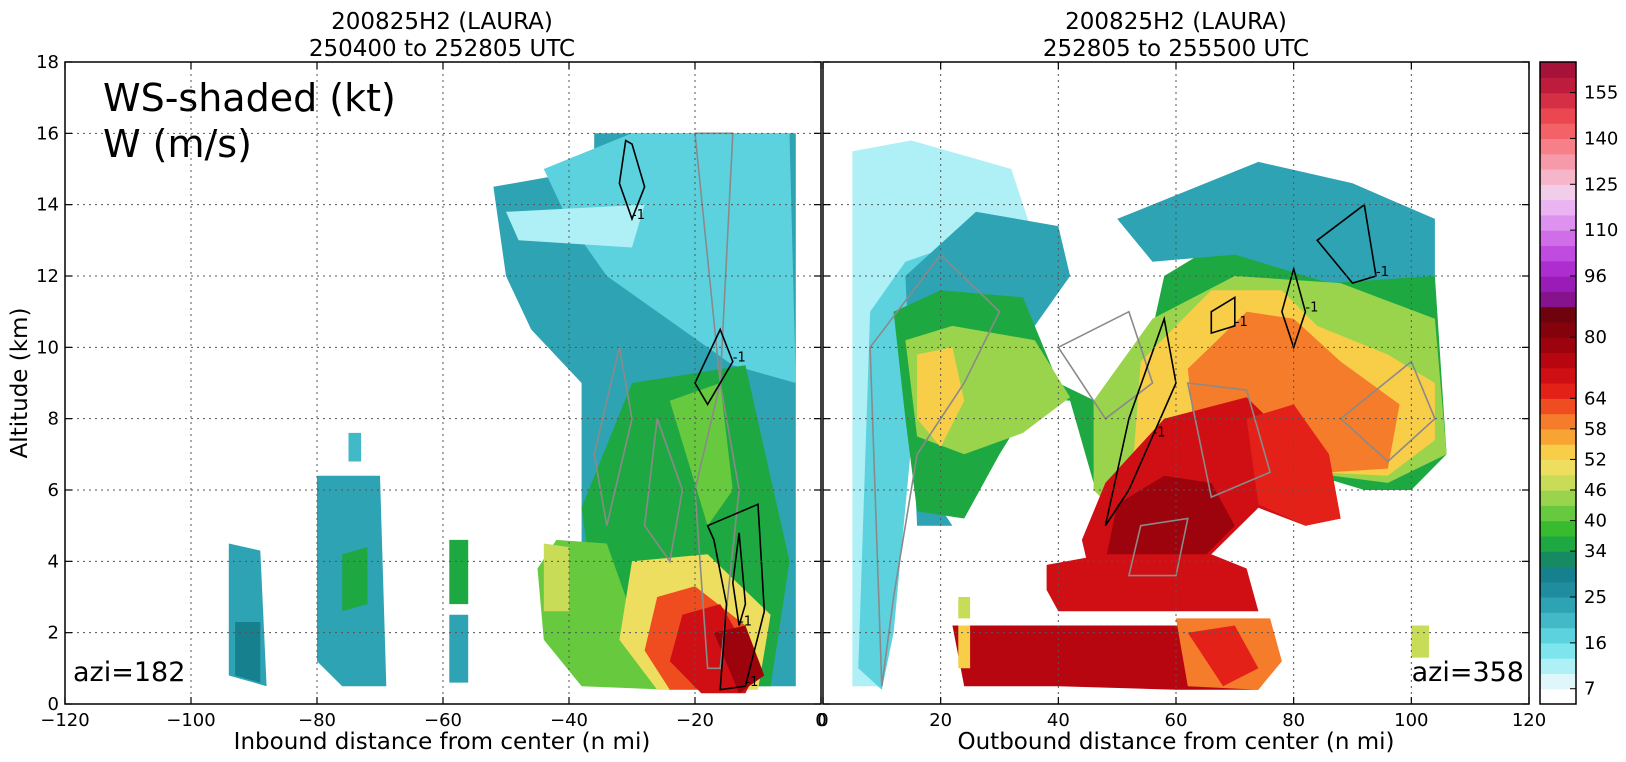 This screenshot has height=762, width=1626. Describe the element at coordinates (53, 561) in the screenshot. I see `y-tick-label: 4` at that location.